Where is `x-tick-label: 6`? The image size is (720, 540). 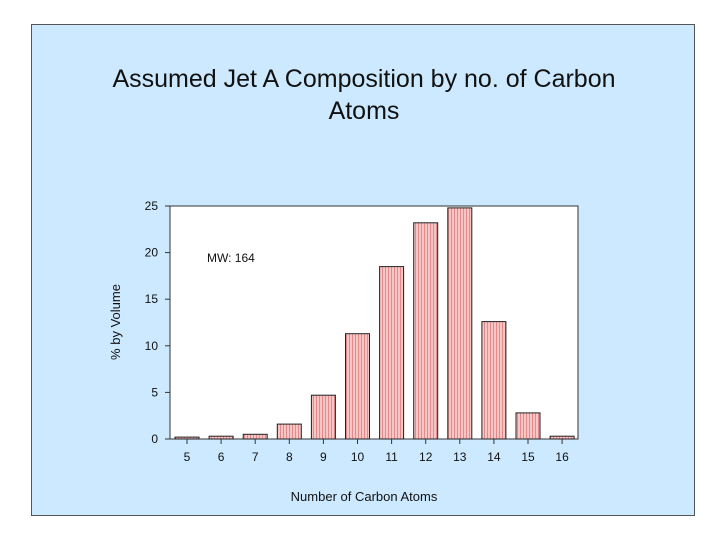
x-tick-label: 6 is located at coordinates (221, 457).